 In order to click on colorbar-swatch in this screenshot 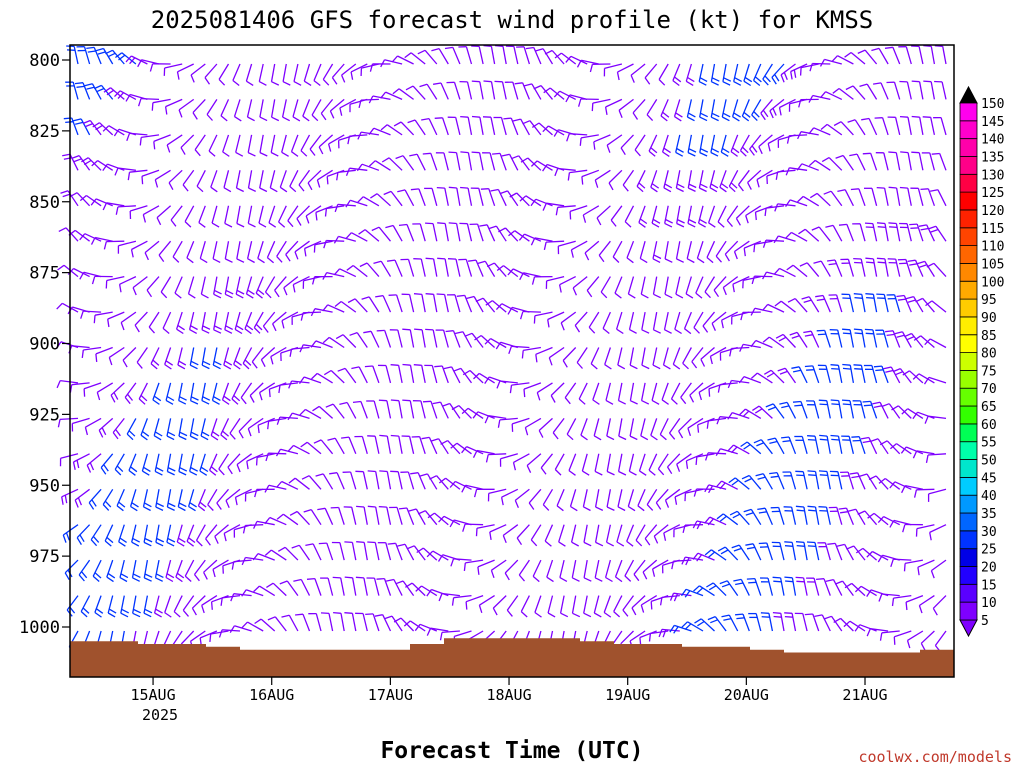, I will do `click(968, 147)`.